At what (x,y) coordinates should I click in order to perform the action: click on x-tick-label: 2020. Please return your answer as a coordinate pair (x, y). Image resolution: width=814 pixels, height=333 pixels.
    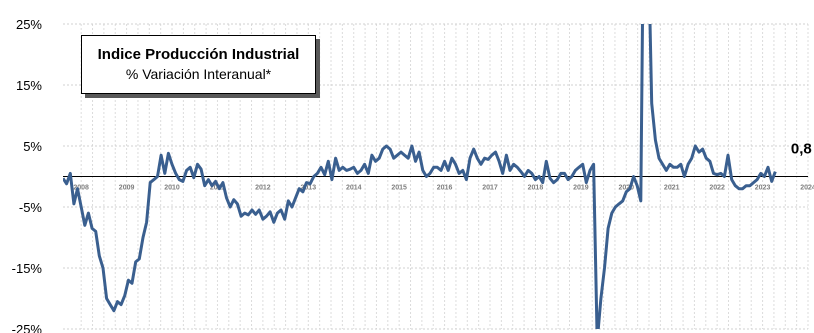
    Looking at the image, I should click on (627, 188).